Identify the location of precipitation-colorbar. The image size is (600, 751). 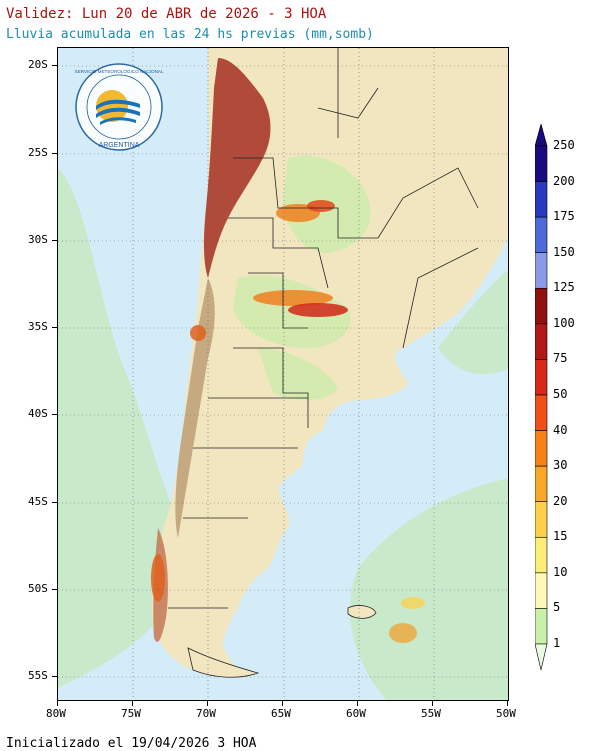
(541, 397).